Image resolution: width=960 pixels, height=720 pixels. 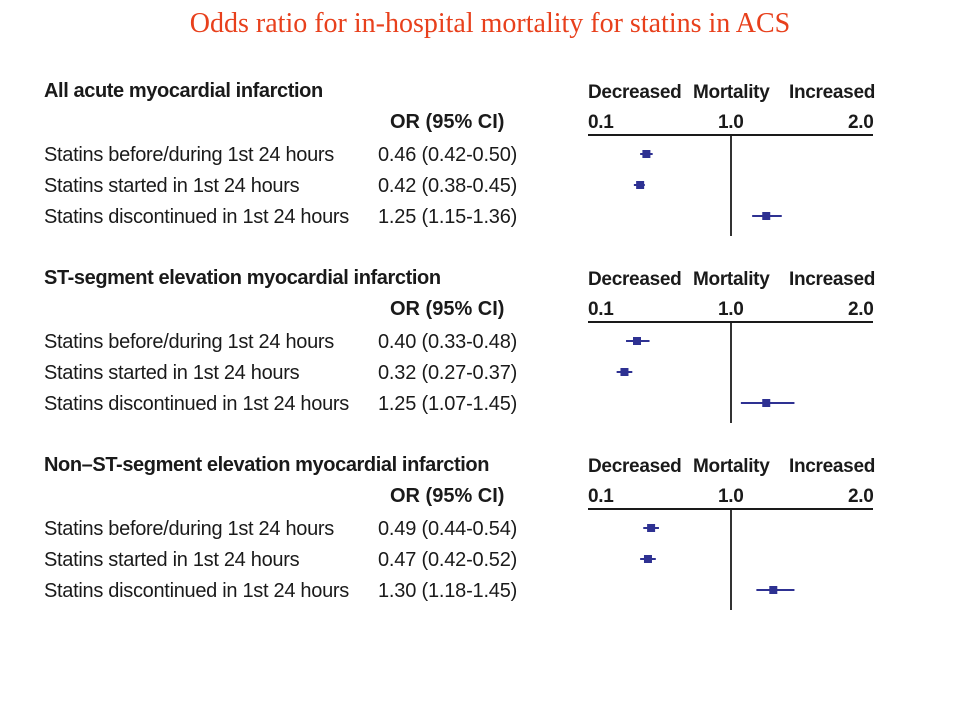 What do you see at coordinates (448, 404) in the screenshot?
I see `or-ci-value: 1.25 (1.07-1.45)` at bounding box center [448, 404].